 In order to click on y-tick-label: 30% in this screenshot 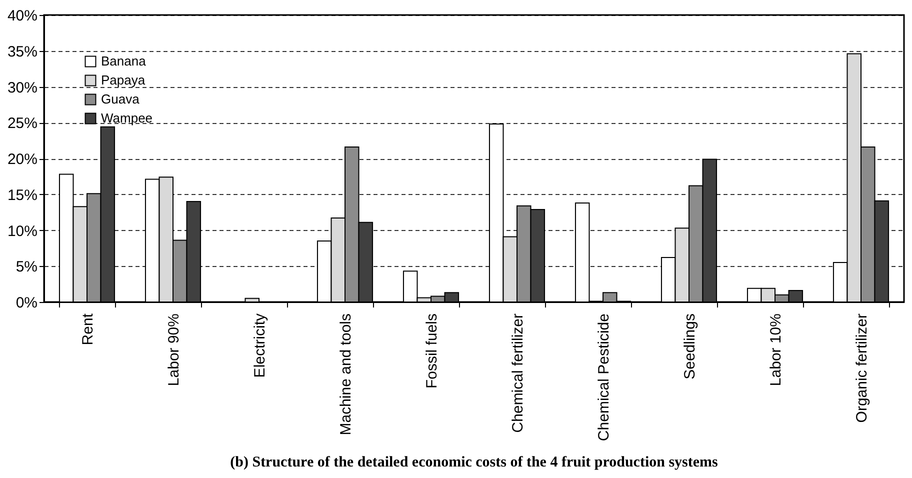, I will do `click(22, 87)`.